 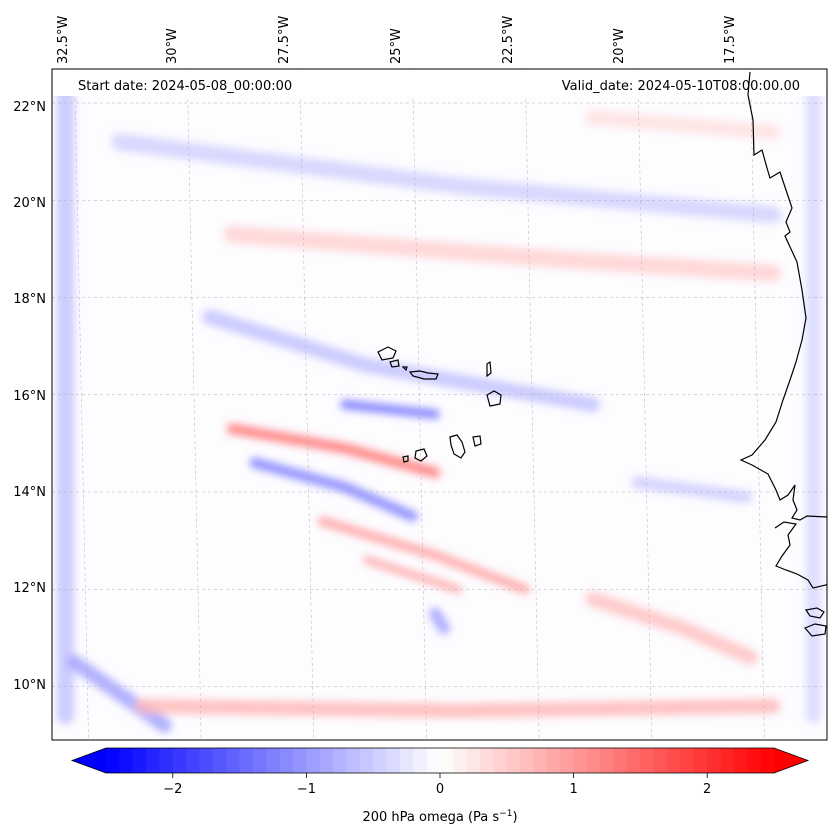 What do you see at coordinates (306, 789) in the screenshot?
I see `colorbar-tick-label: −1` at bounding box center [306, 789].